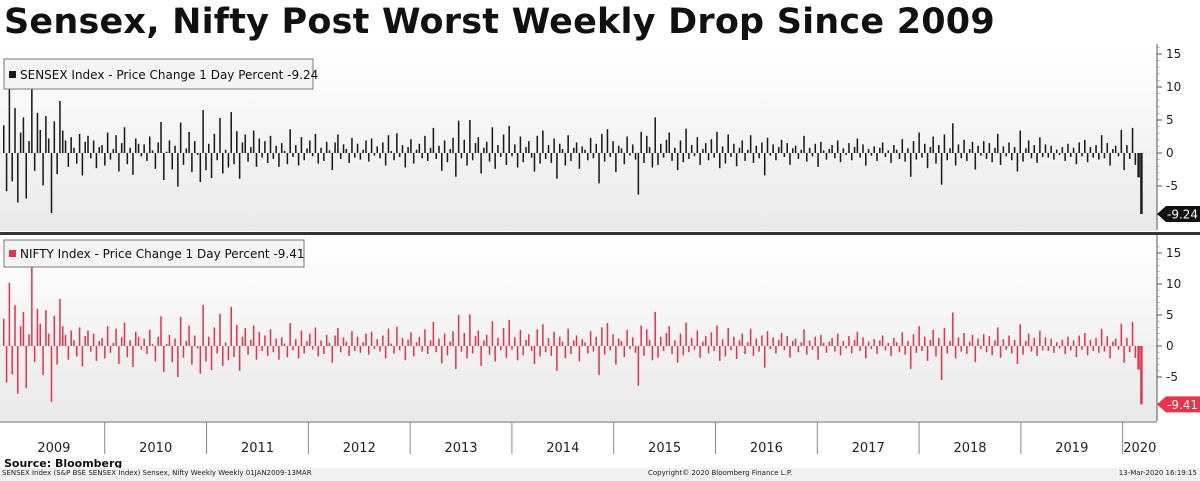 The image size is (1200, 481). Describe the element at coordinates (1071, 448) in the screenshot. I see `x-year-label: 2019` at that location.